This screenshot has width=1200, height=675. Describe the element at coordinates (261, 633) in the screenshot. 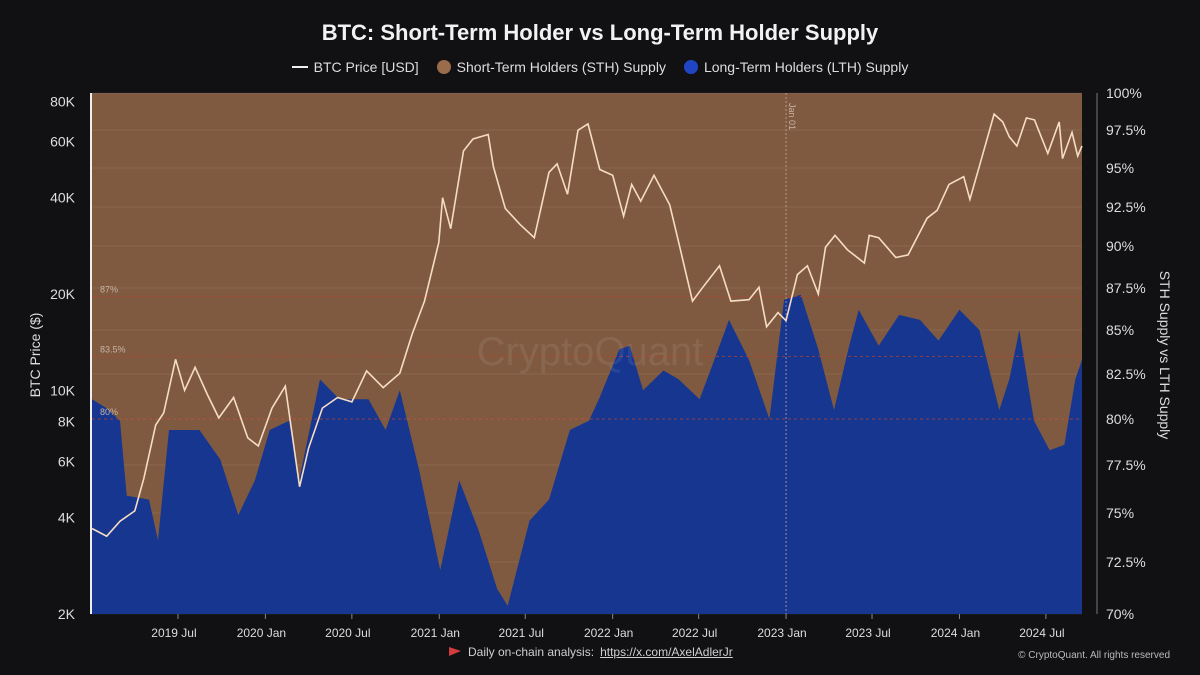

I see `x-tick-label: 2020 Jan` at that location.